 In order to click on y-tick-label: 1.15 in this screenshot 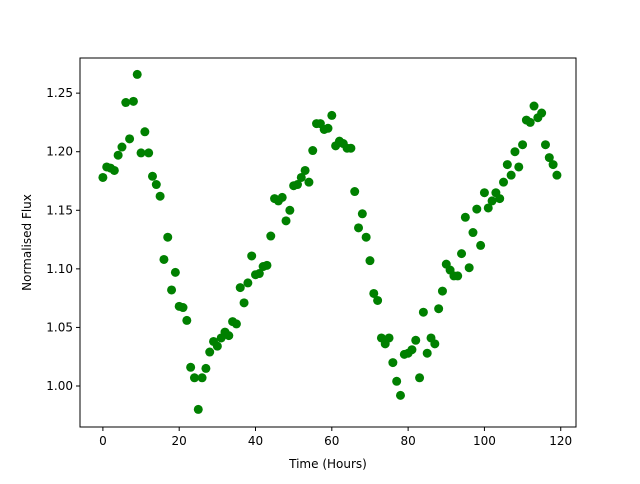, I will do `click(59, 210)`.